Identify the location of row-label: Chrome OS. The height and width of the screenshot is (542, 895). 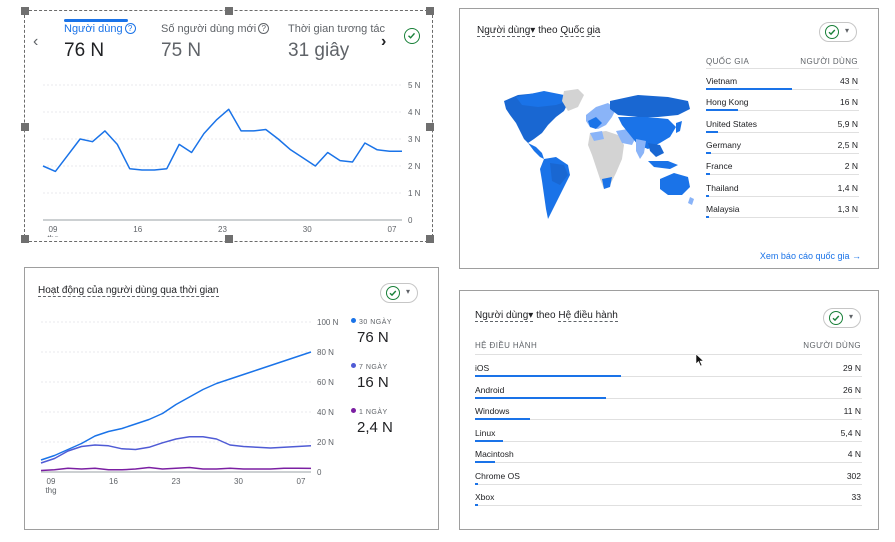
(497, 475).